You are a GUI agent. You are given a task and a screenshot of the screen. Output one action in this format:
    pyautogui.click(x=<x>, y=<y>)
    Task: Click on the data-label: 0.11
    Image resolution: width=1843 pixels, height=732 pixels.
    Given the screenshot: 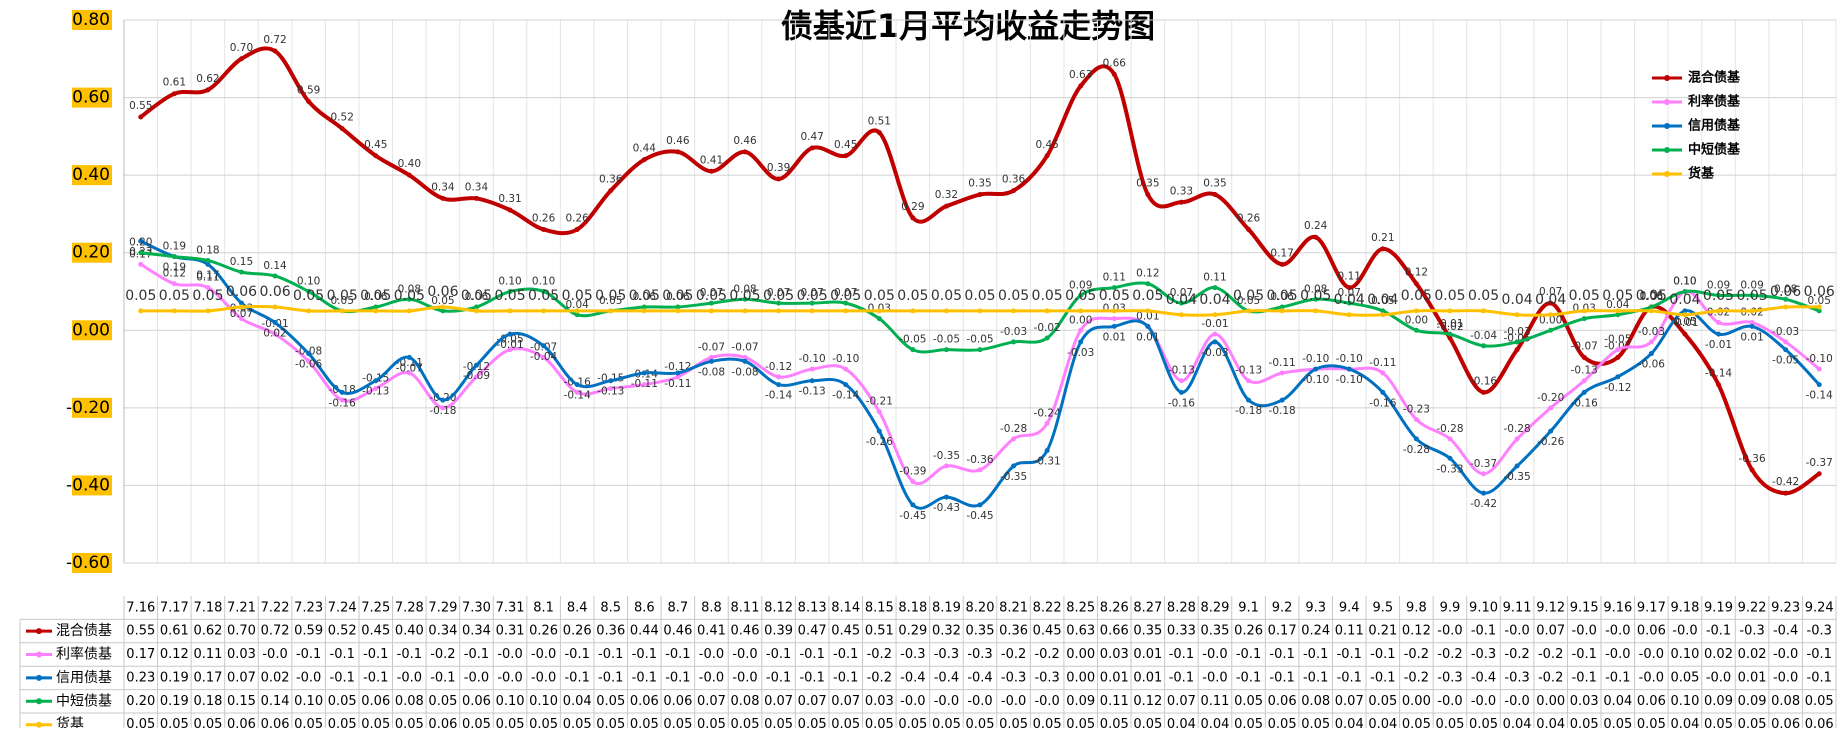 What is the action you would take?
    pyautogui.click(x=1349, y=277)
    